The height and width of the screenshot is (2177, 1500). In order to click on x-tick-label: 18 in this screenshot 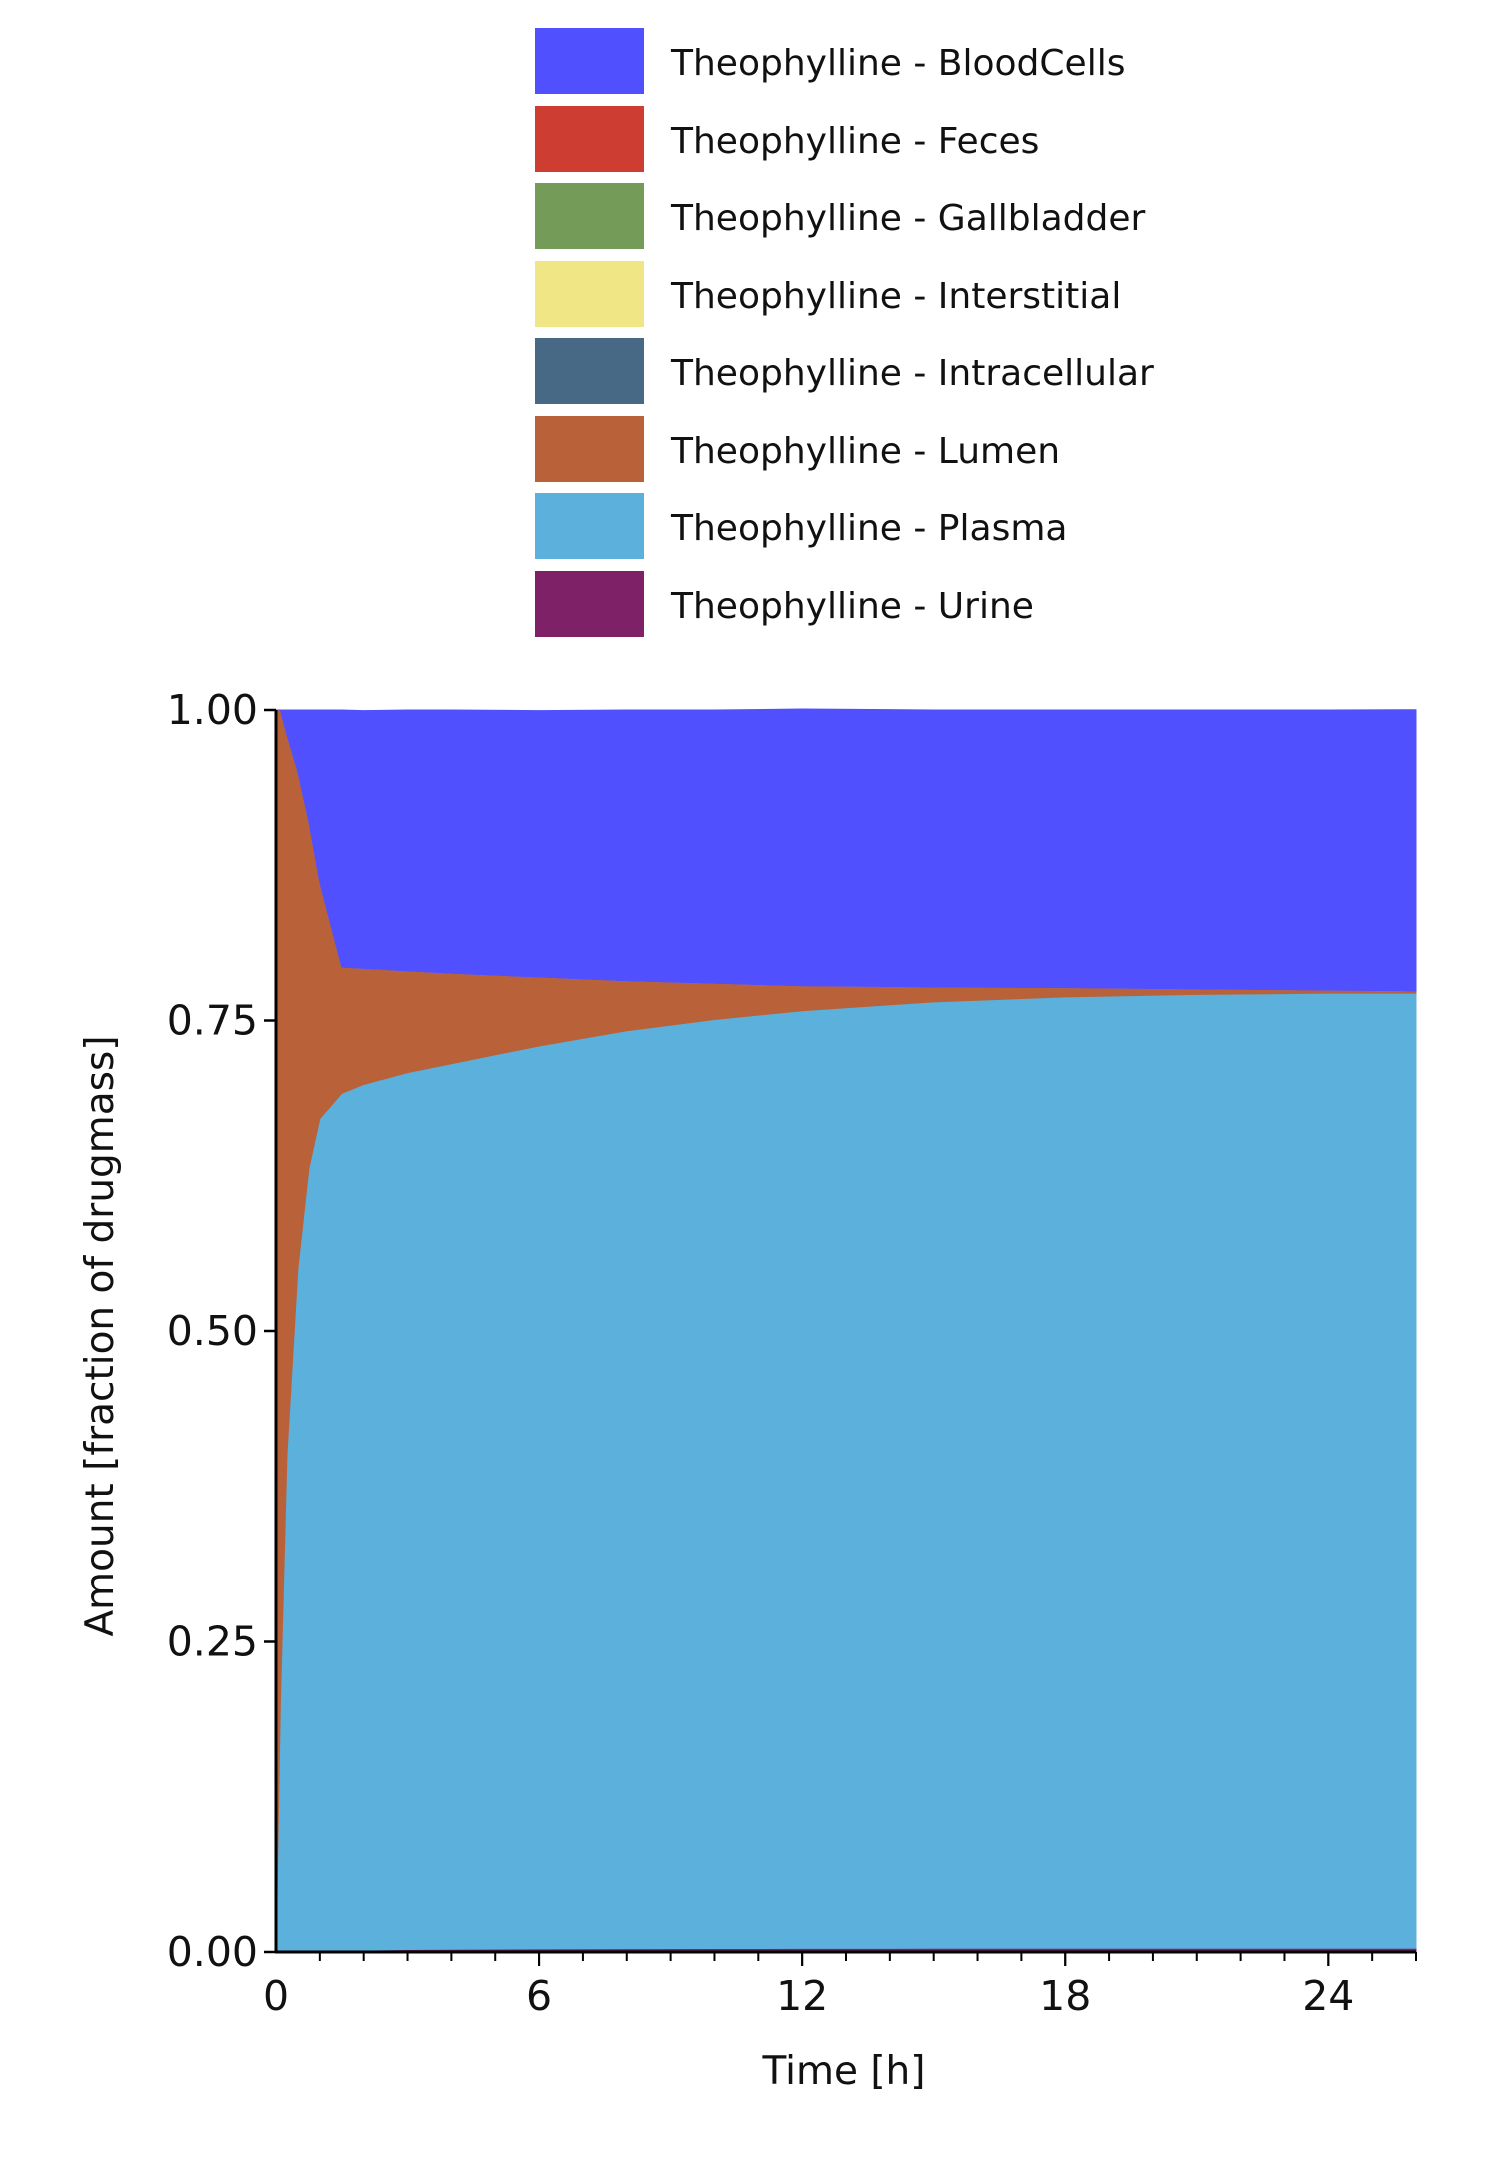, I will do `click(1065, 1996)`.